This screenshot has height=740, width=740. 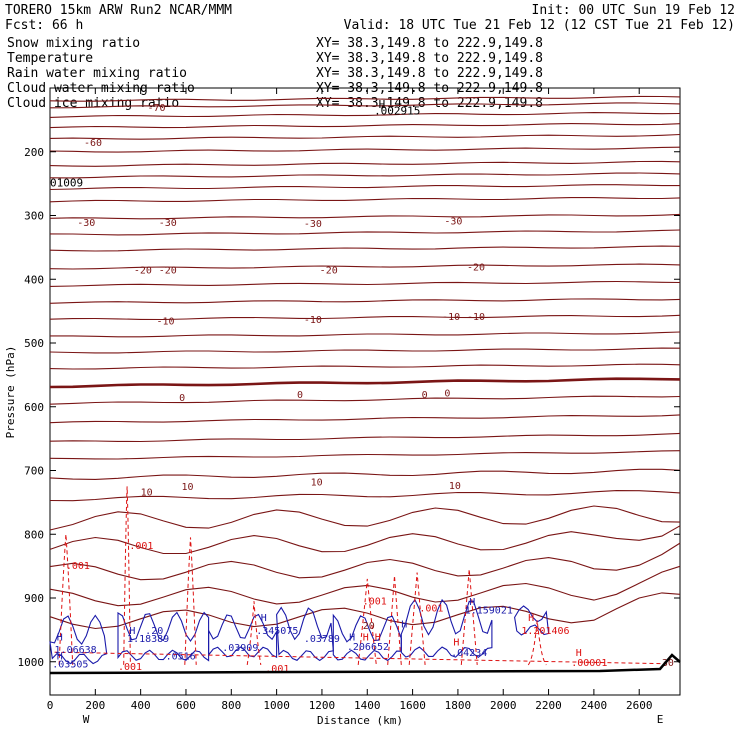 I want to click on mixing-ratio-label: 1.201406, so click(x=545, y=631).